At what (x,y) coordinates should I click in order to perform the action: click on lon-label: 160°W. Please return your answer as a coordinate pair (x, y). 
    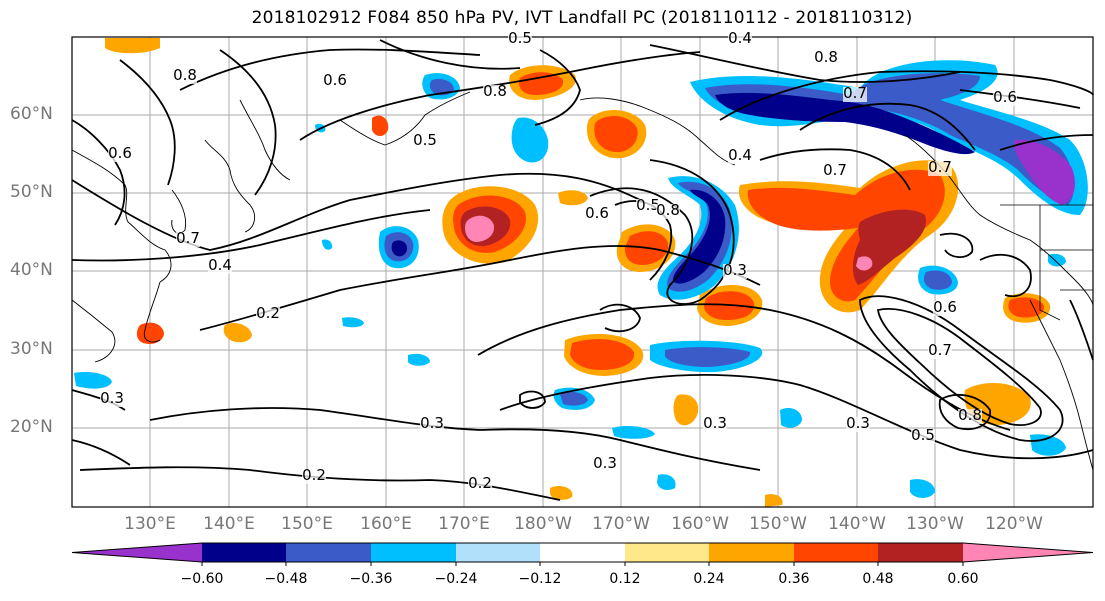
    Looking at the image, I should click on (700, 524).